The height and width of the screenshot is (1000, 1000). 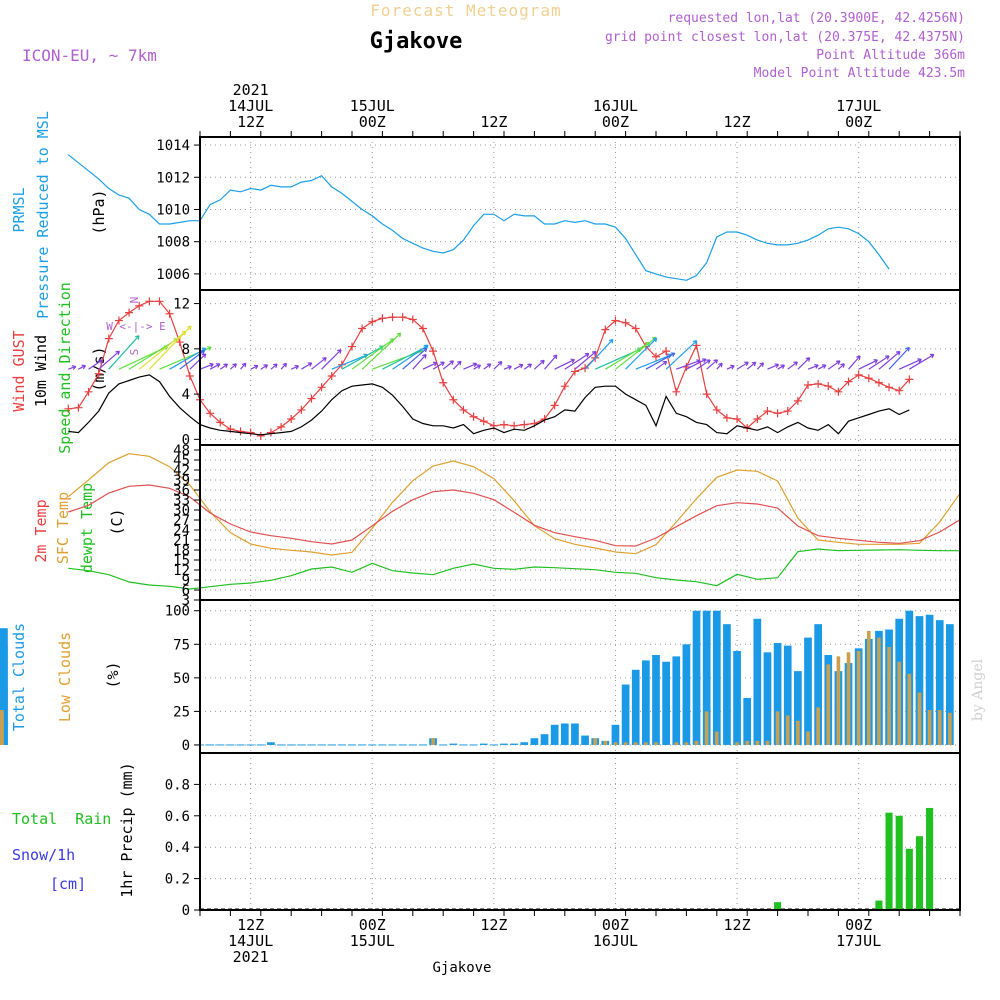 I want to click on wind-gust-label: Wind GUST, so click(x=19, y=370).